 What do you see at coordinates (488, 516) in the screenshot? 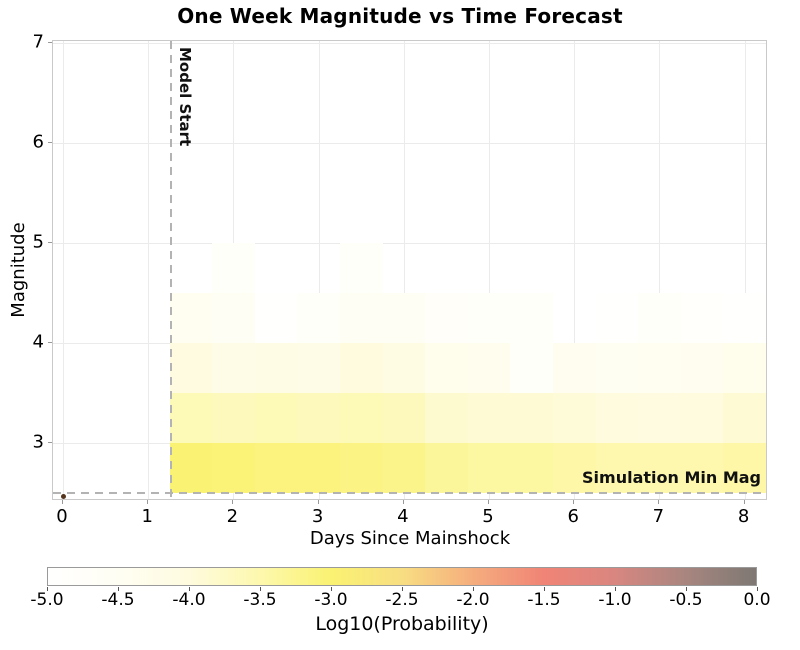
I see `x-axis-tick-label: 5` at bounding box center [488, 516].